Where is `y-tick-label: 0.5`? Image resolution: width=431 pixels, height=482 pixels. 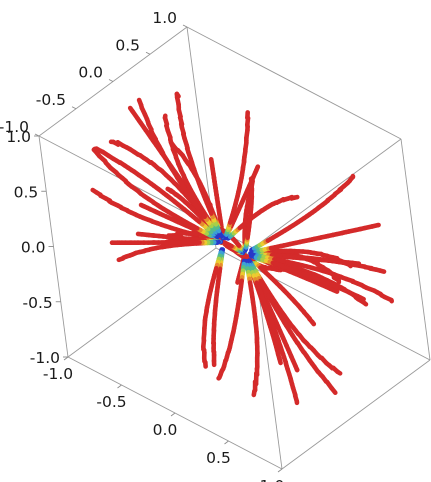 y-tick-label: 0.5 is located at coordinates (127, 45).